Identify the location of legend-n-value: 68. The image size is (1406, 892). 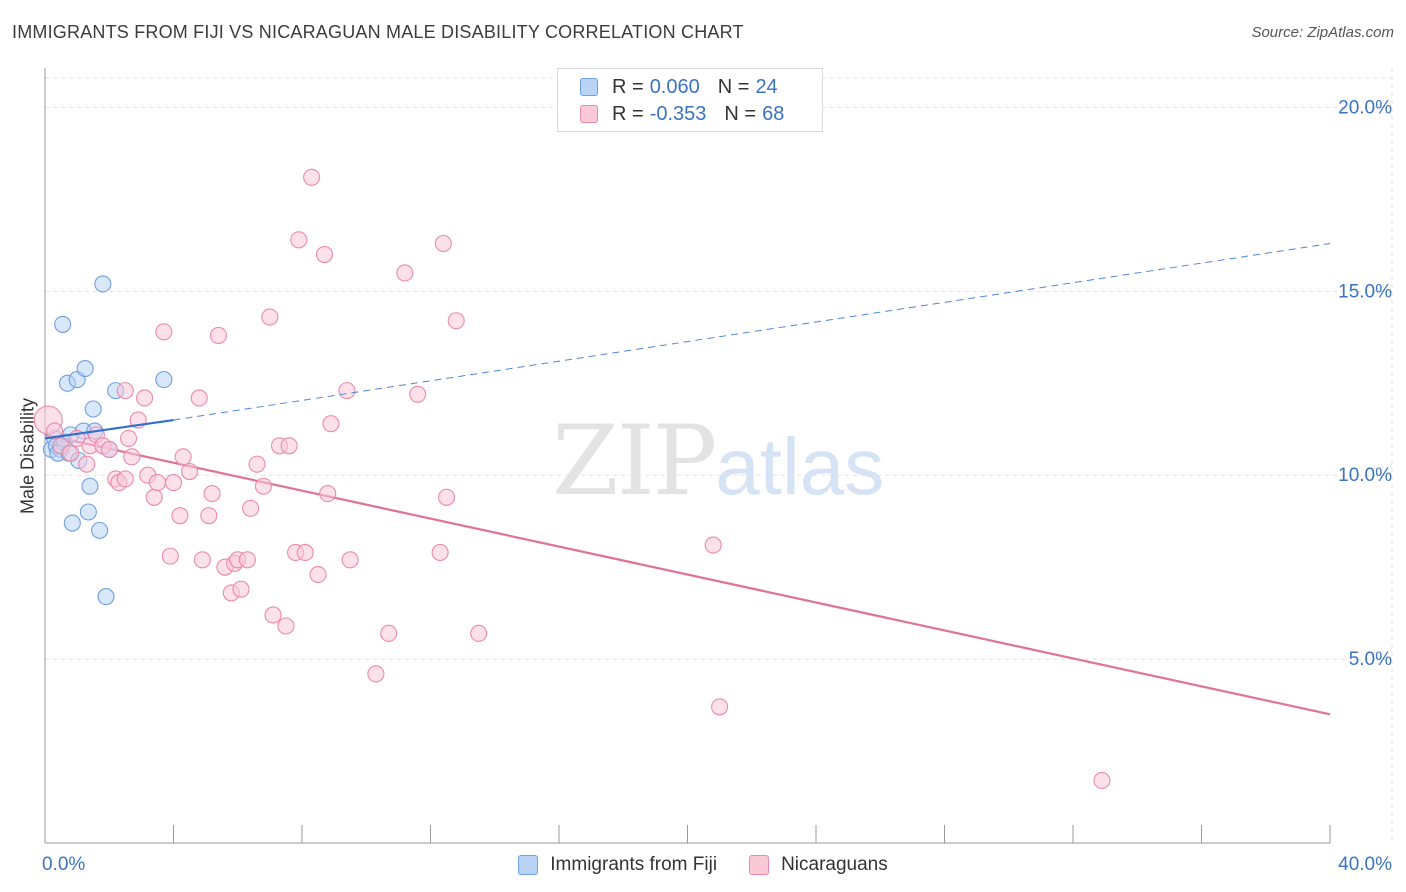
(773, 113).